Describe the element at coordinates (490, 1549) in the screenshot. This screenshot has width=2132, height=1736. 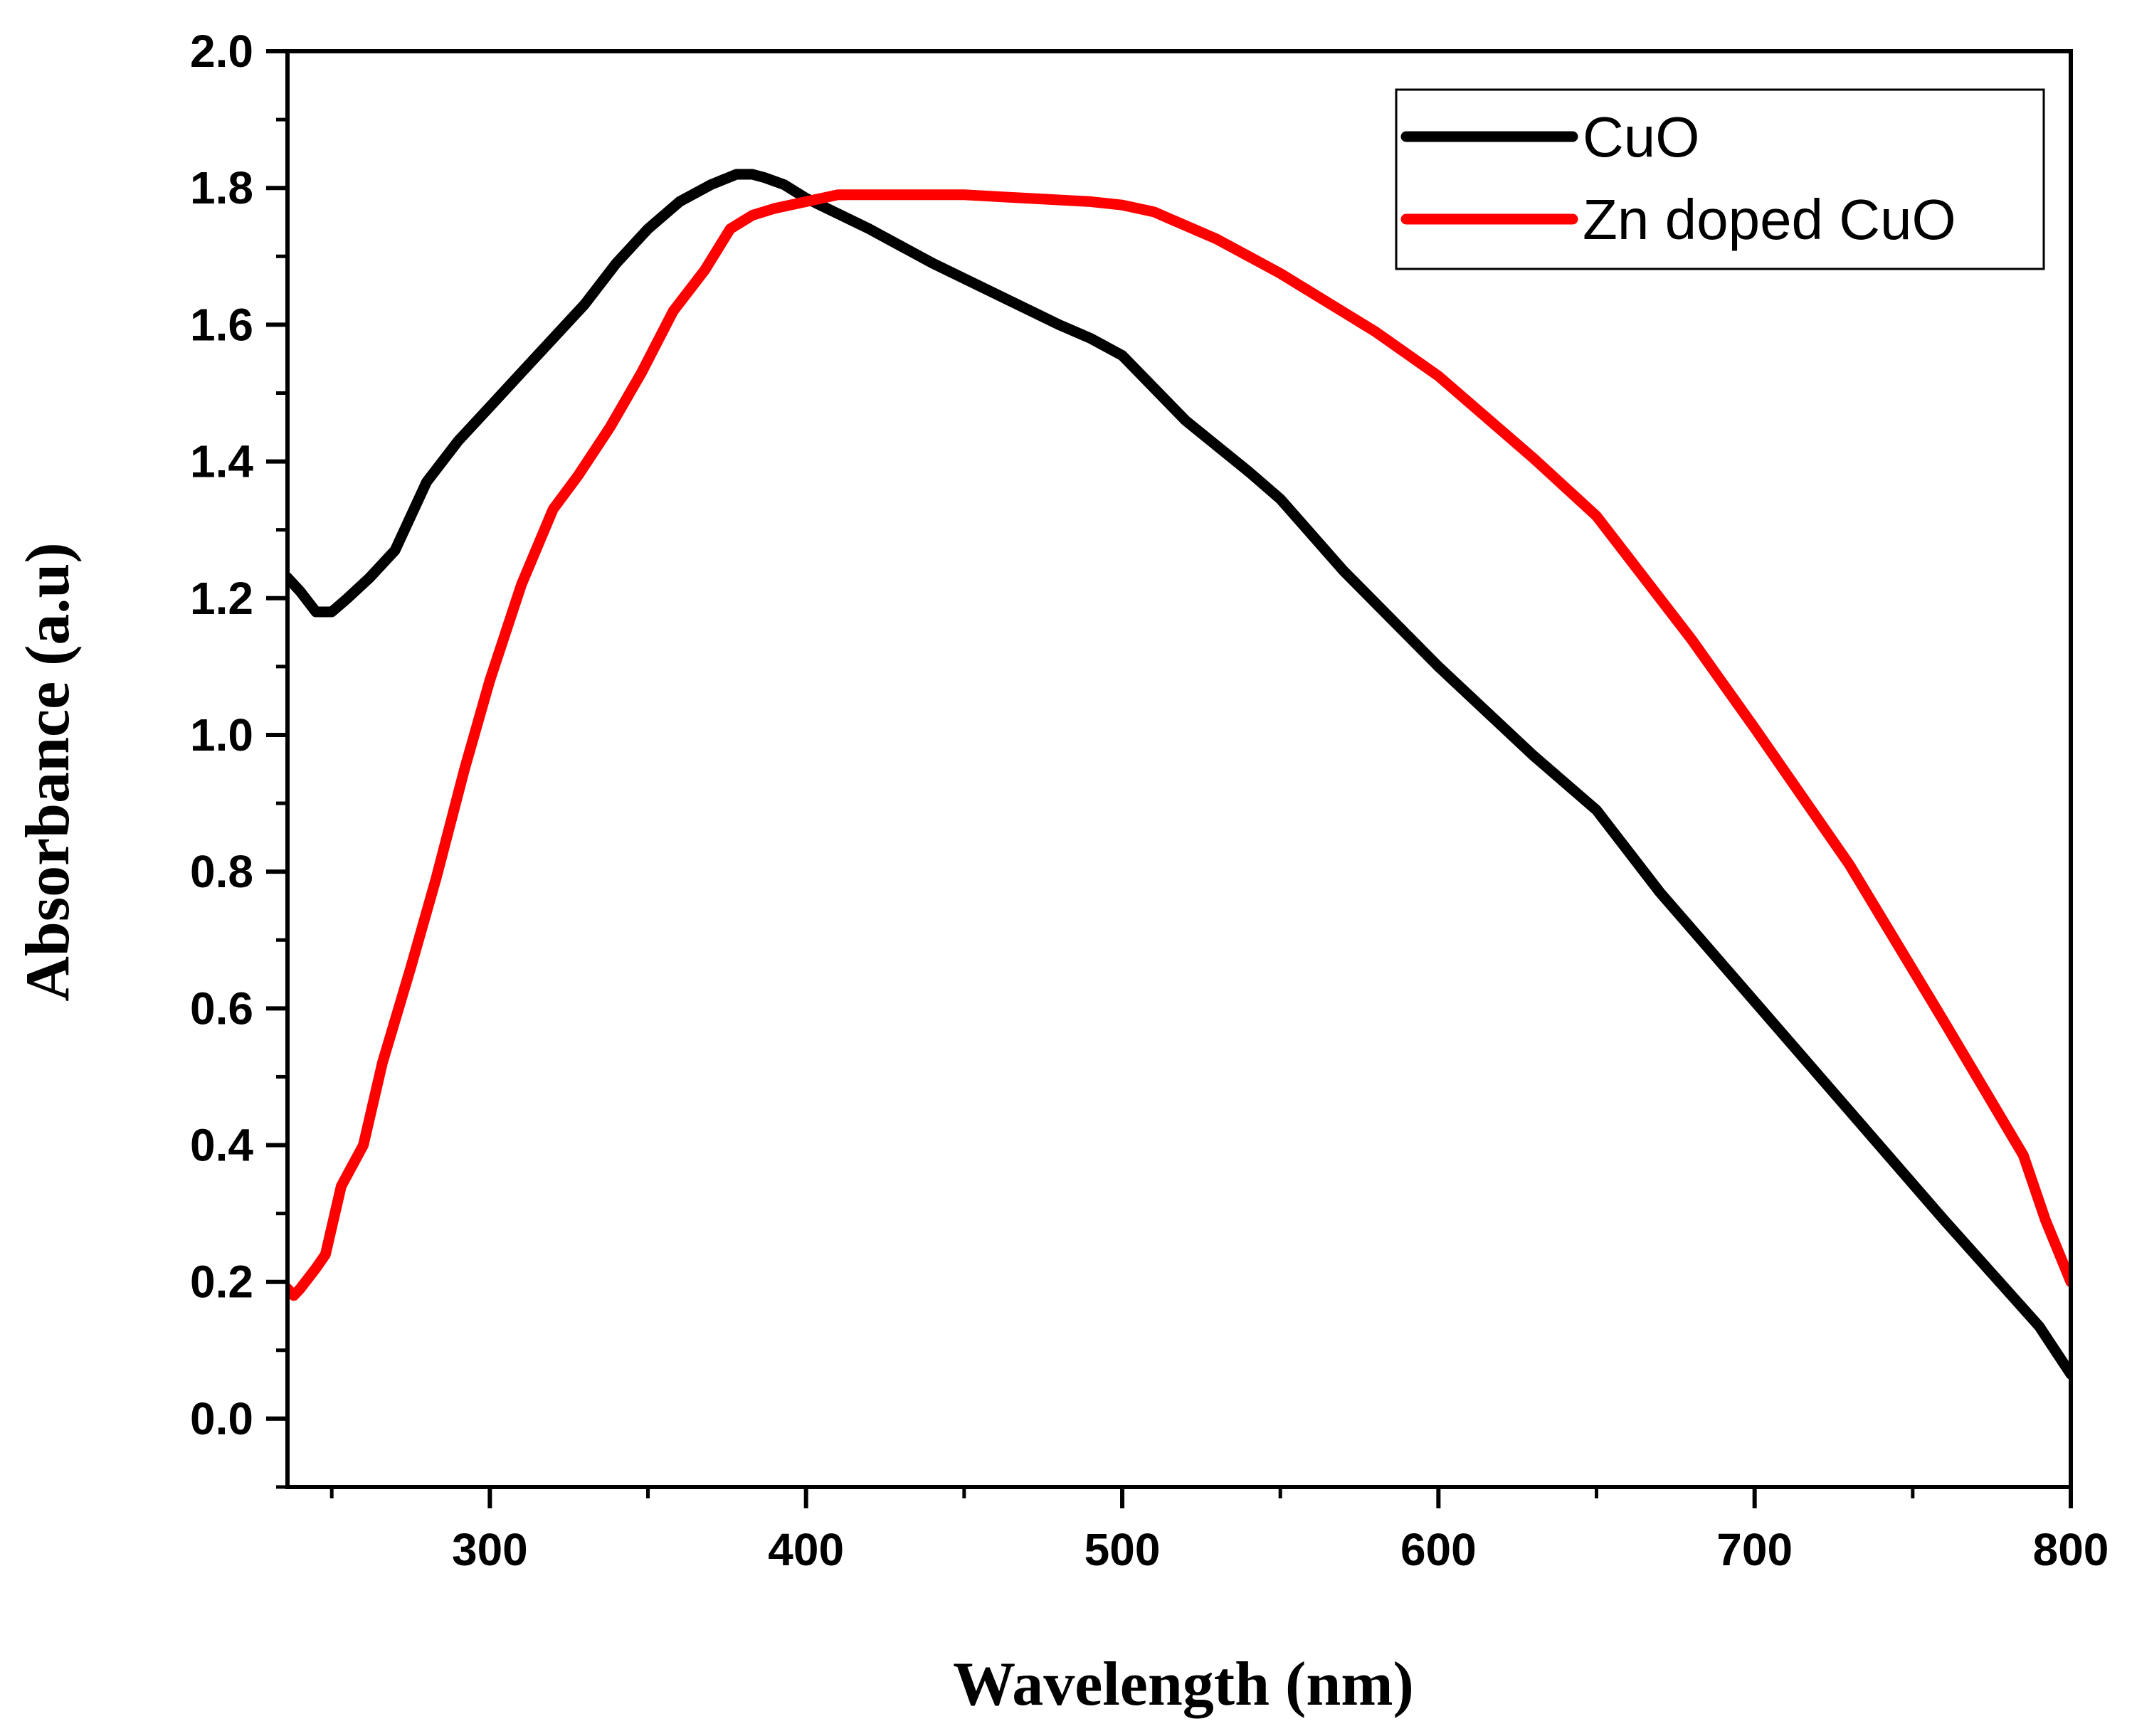
I see `x-tick-label: 300` at that location.